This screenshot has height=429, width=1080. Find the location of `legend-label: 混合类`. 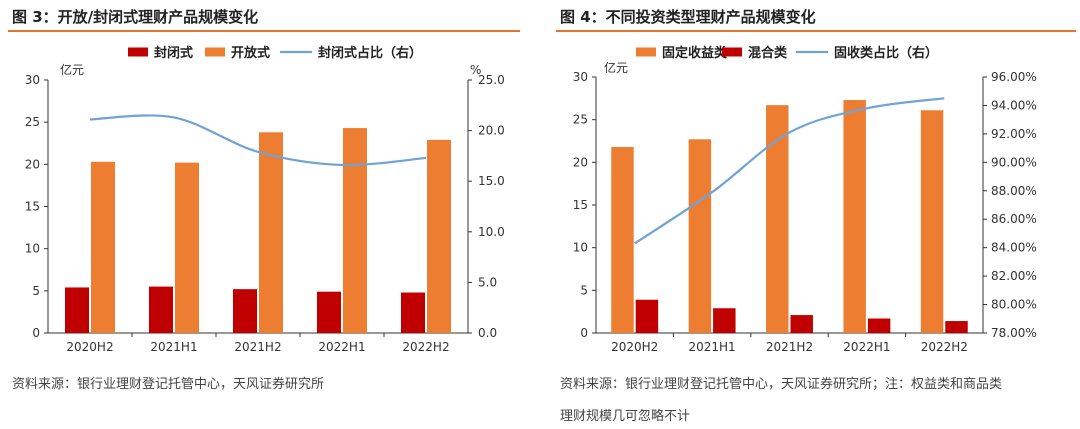

legend-label: 混合类 is located at coordinates (768, 53).